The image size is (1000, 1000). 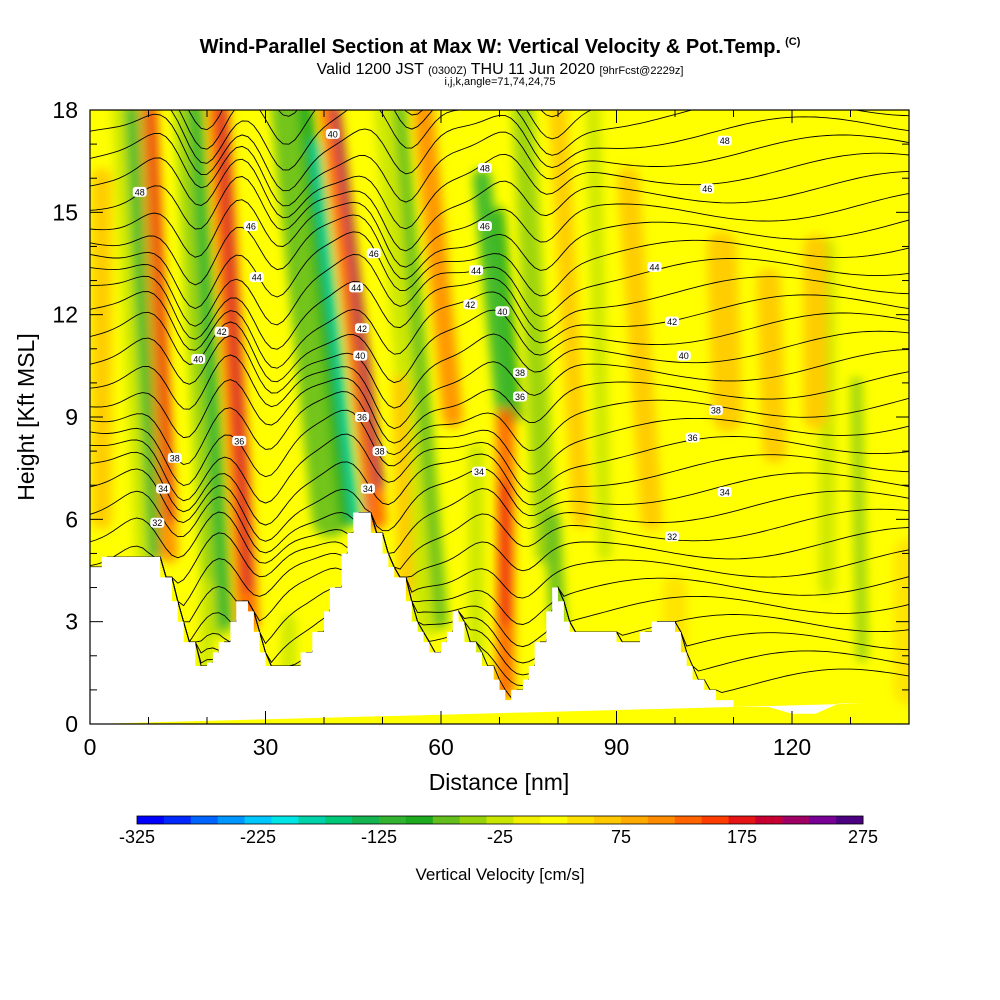 What do you see at coordinates (137, 837) in the screenshot?
I see `colorbar-tick-label: -325` at bounding box center [137, 837].